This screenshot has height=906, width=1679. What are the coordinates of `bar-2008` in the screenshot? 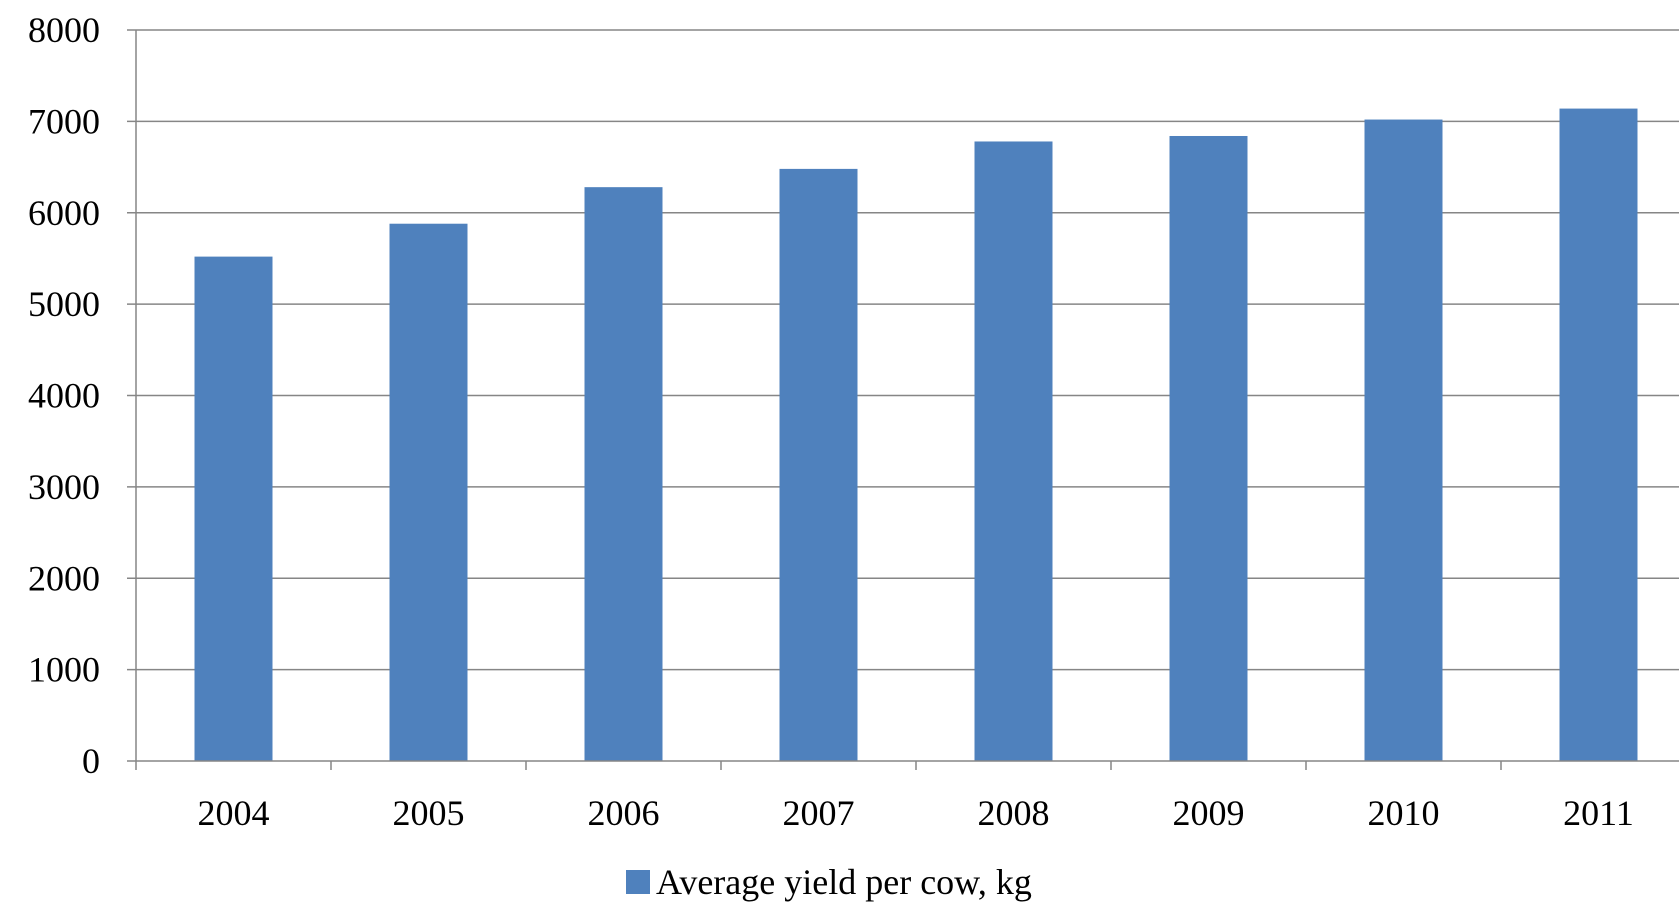 It's located at (1013, 451).